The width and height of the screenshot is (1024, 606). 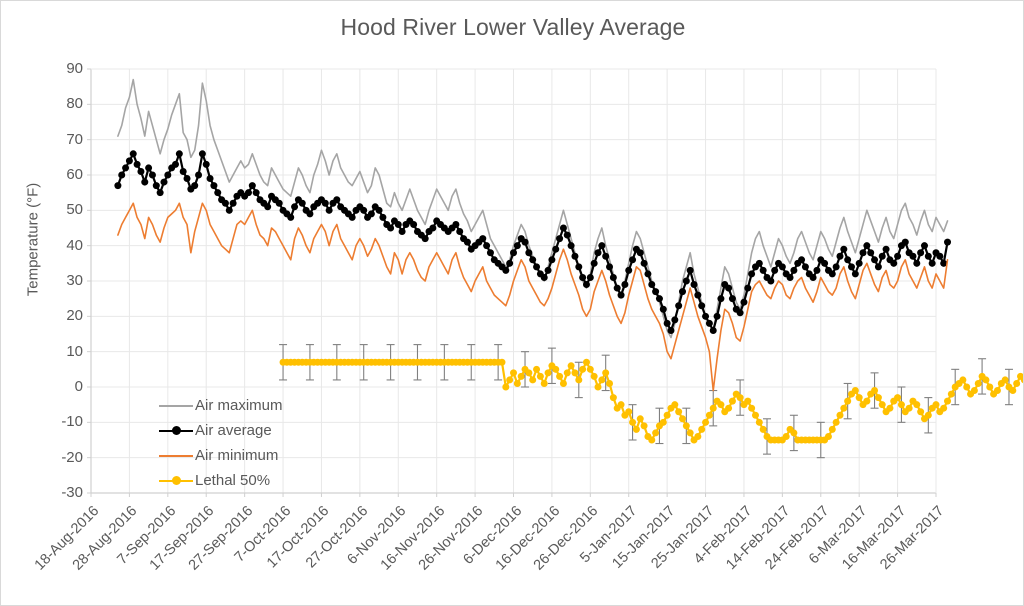 What do you see at coordinates (74, 104) in the screenshot?
I see `y-tick-label: 80` at bounding box center [74, 104].